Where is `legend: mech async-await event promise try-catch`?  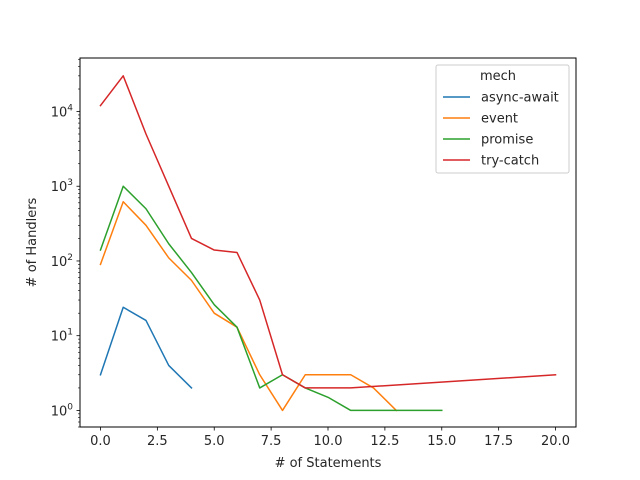 legend: mech async-await event promise try-catch is located at coordinates (502, 119).